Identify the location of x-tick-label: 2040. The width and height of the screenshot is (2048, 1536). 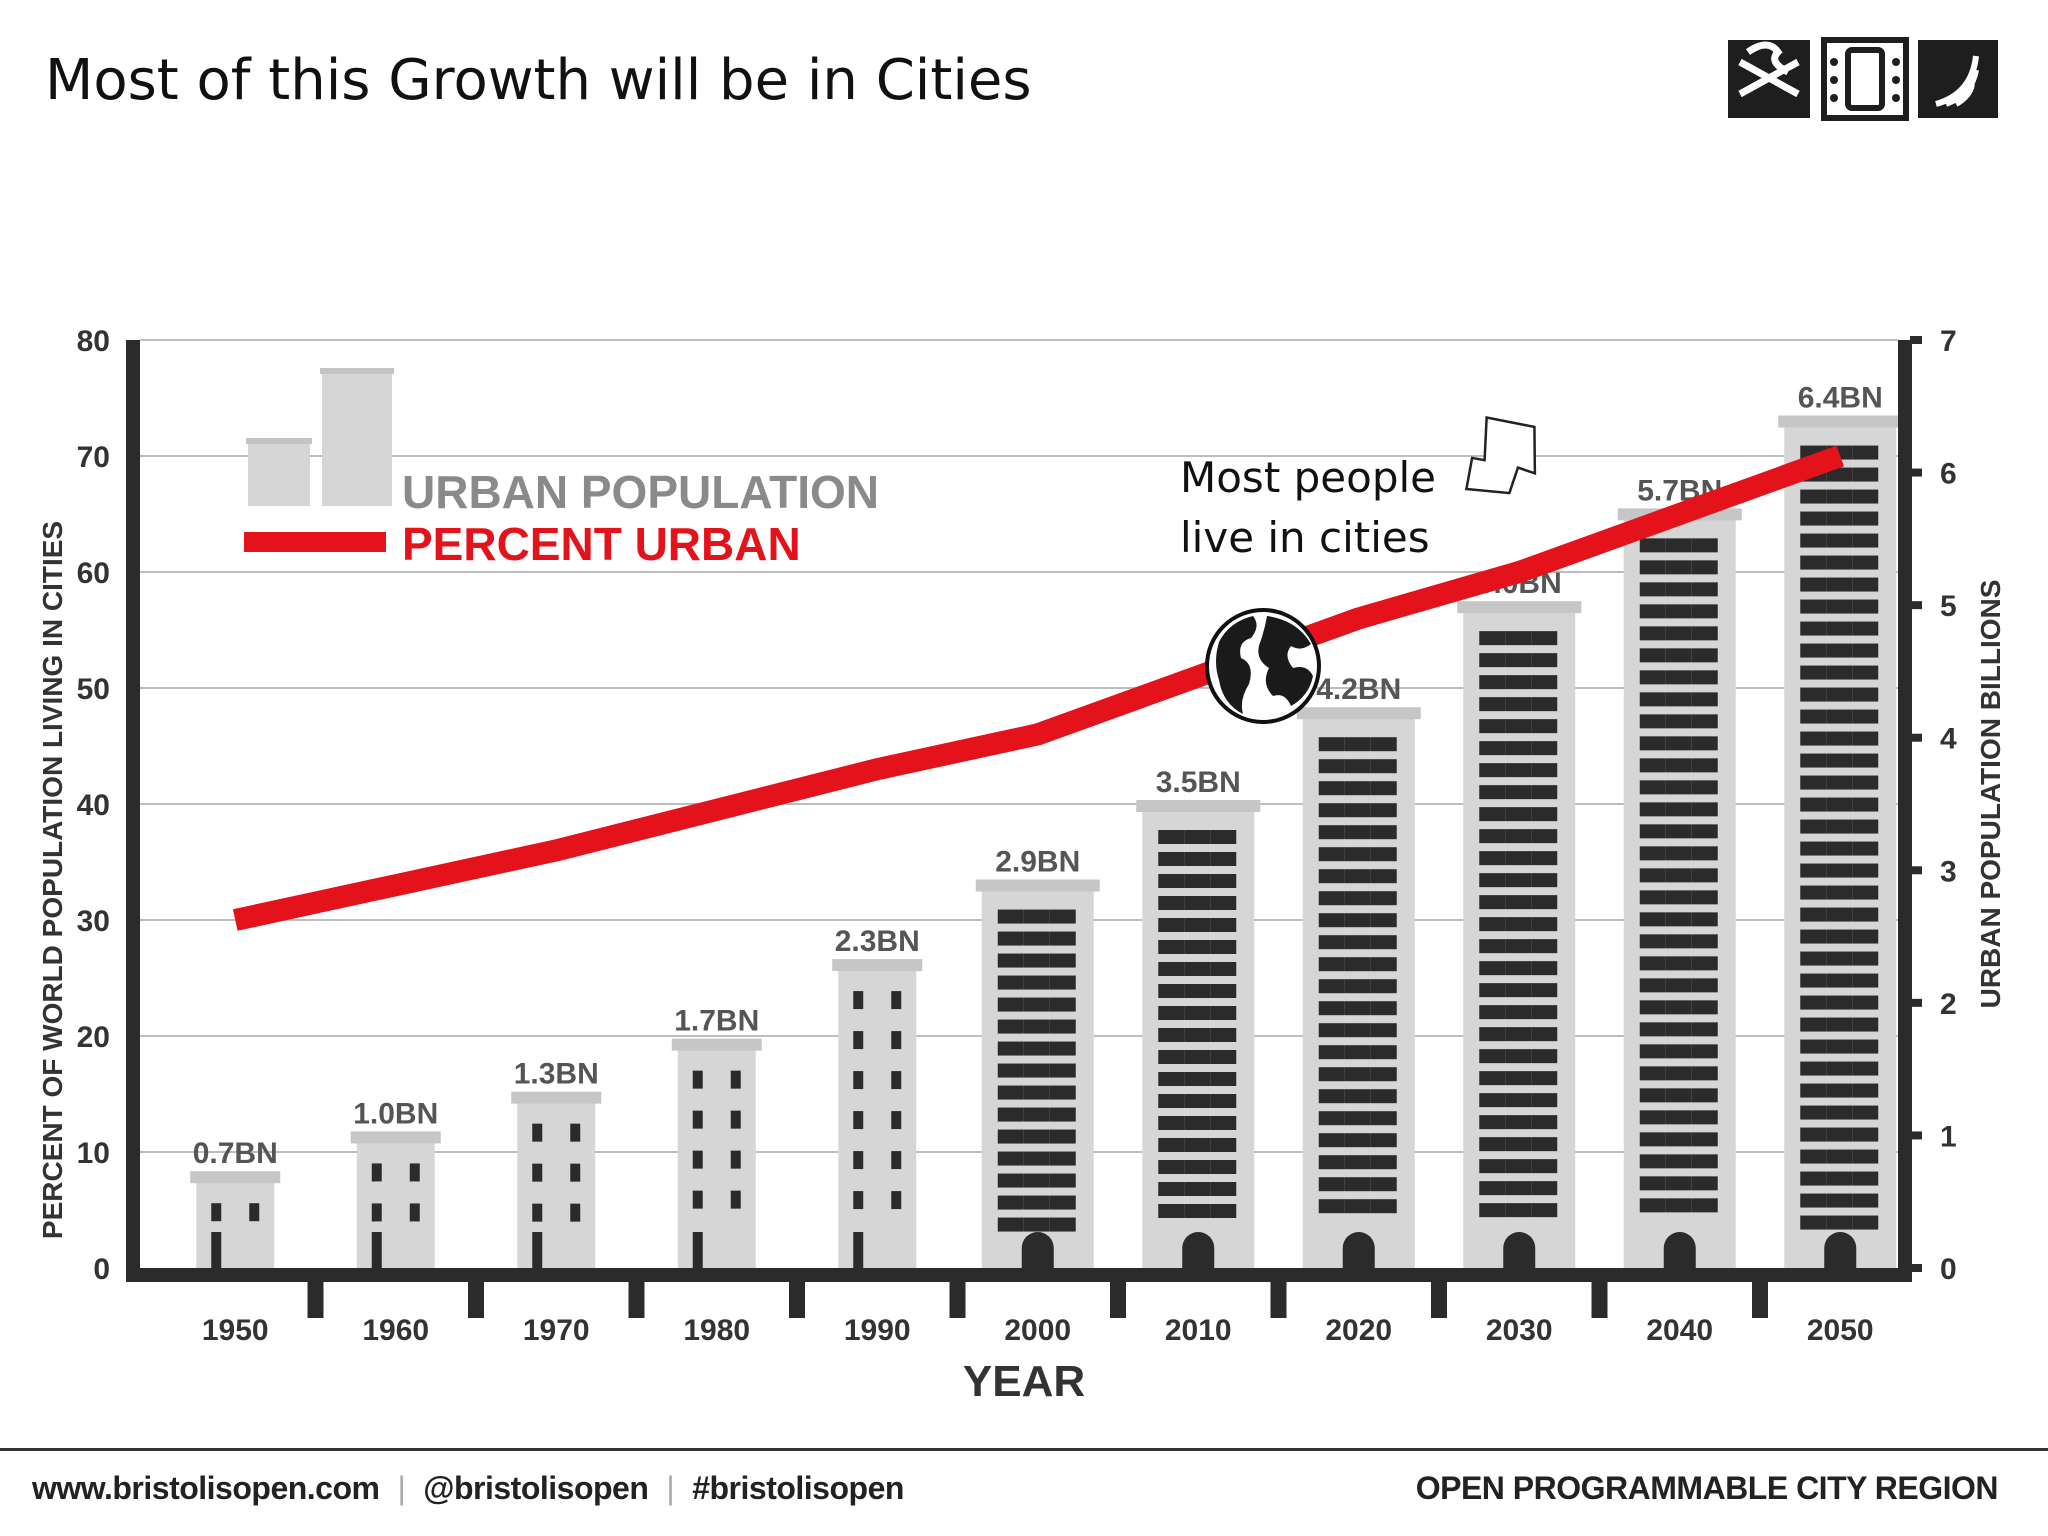
(1679, 1330).